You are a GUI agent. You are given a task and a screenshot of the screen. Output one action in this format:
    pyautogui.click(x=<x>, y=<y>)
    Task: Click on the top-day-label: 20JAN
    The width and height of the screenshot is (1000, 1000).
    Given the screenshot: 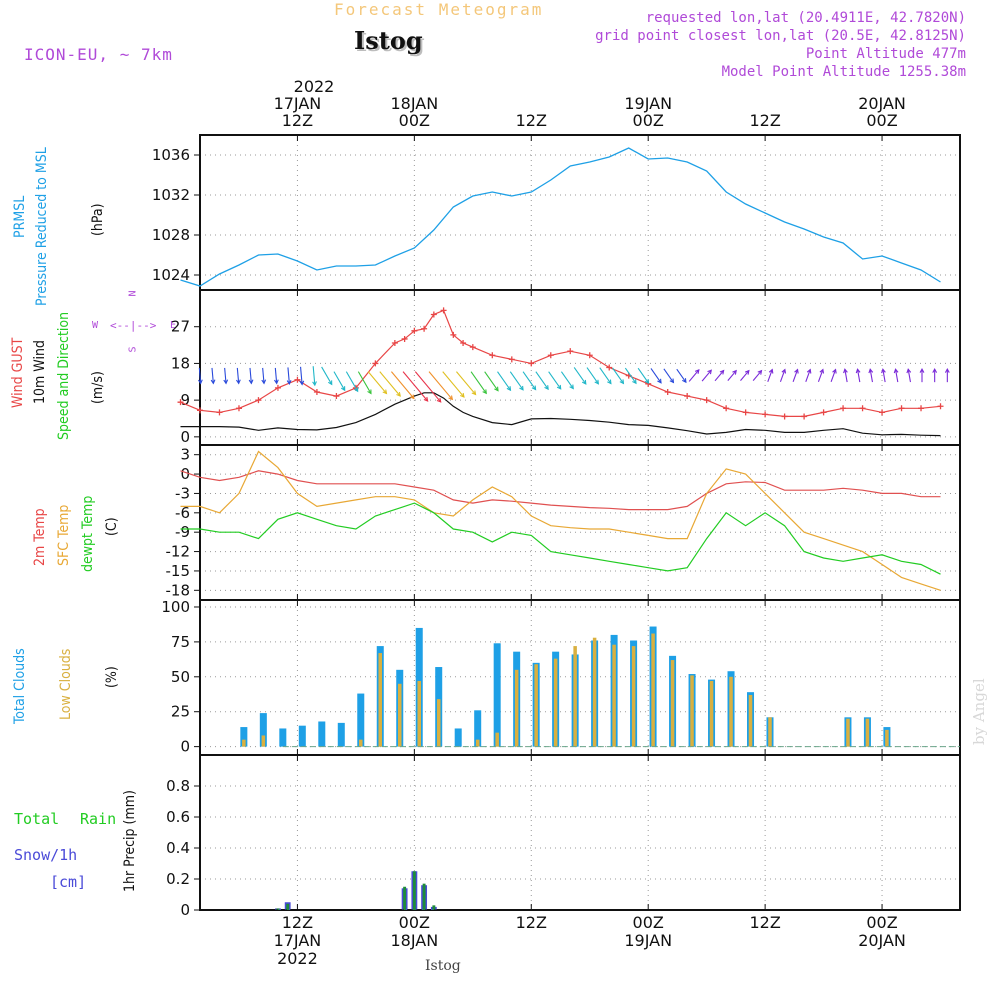 What is the action you would take?
    pyautogui.click(x=882, y=103)
    